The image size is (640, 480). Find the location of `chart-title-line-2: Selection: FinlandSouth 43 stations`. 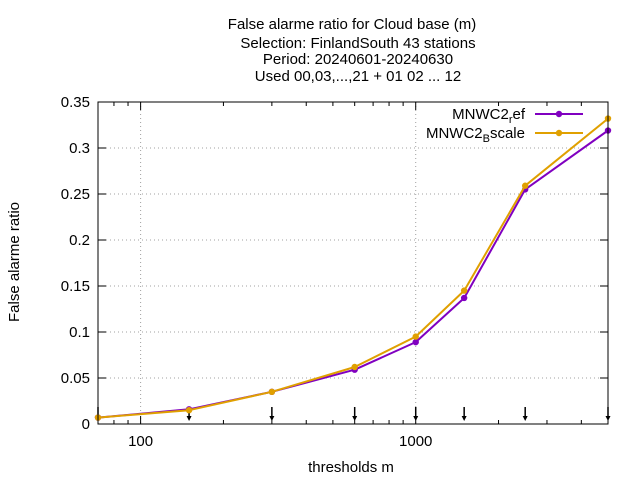

chart-title-line-2: Selection: FinlandSouth 43 stations is located at coordinates (357, 43).